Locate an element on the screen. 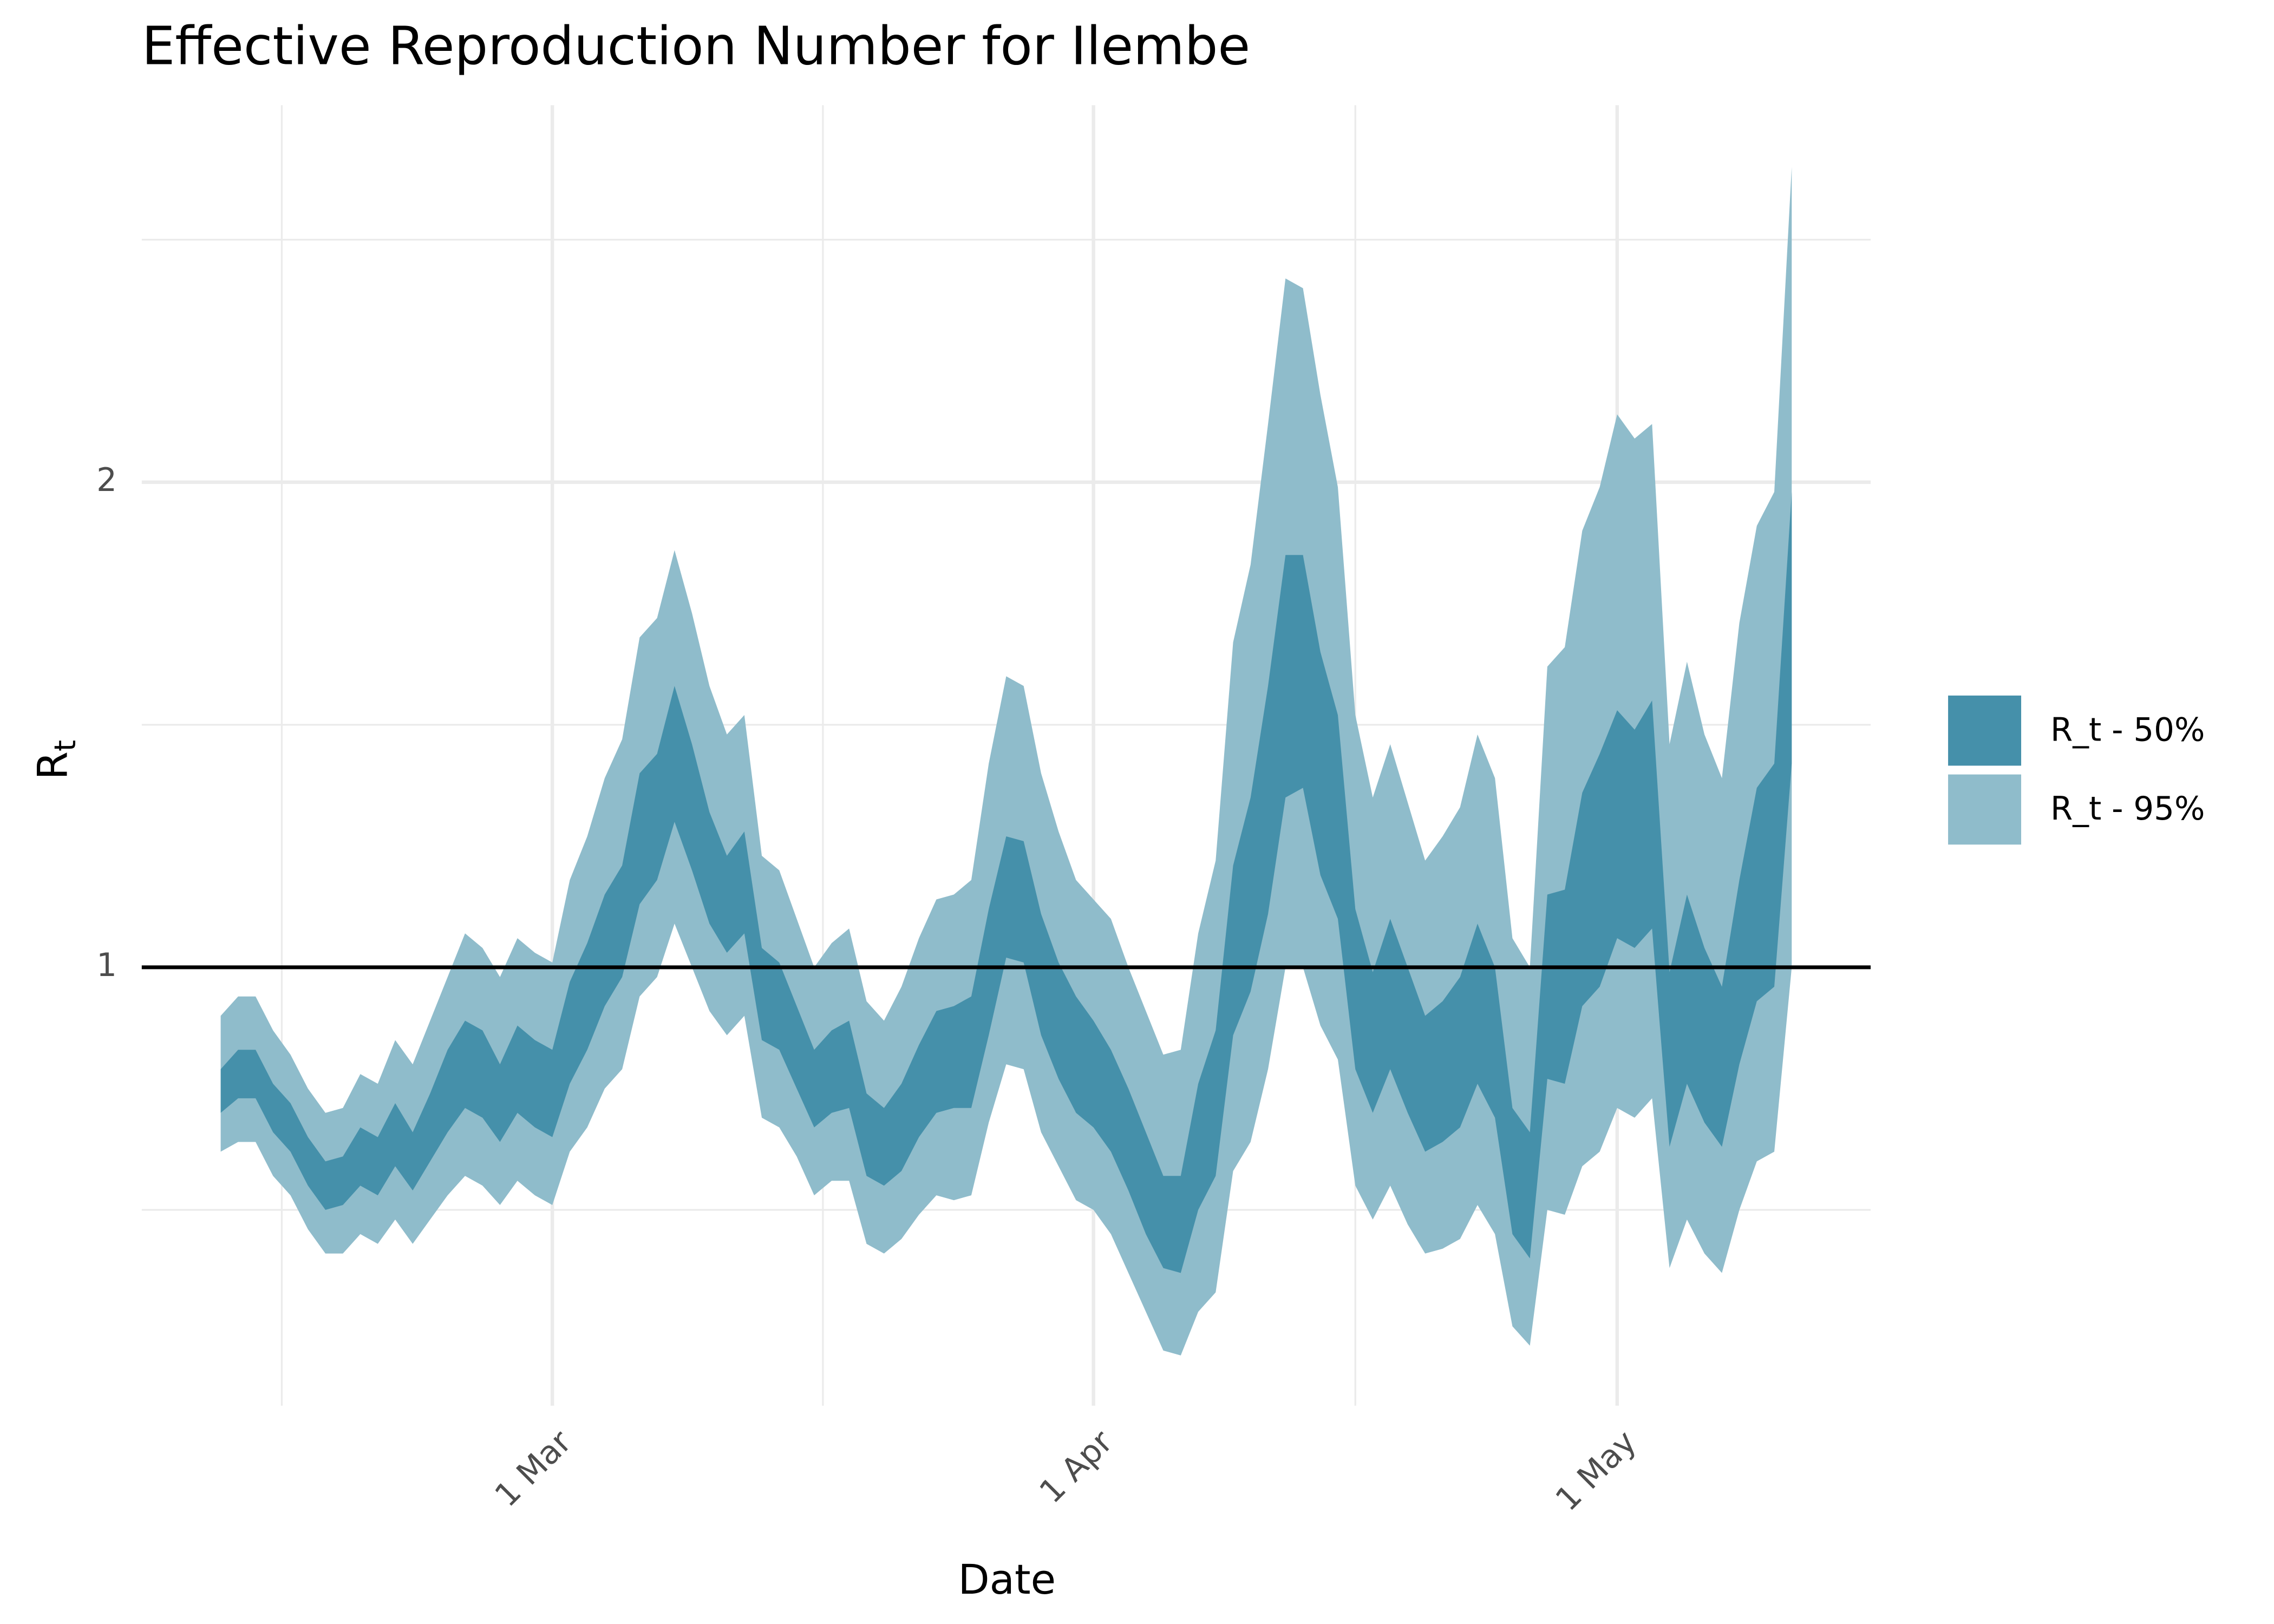  x-axis-title: Date is located at coordinates (1007, 1580).